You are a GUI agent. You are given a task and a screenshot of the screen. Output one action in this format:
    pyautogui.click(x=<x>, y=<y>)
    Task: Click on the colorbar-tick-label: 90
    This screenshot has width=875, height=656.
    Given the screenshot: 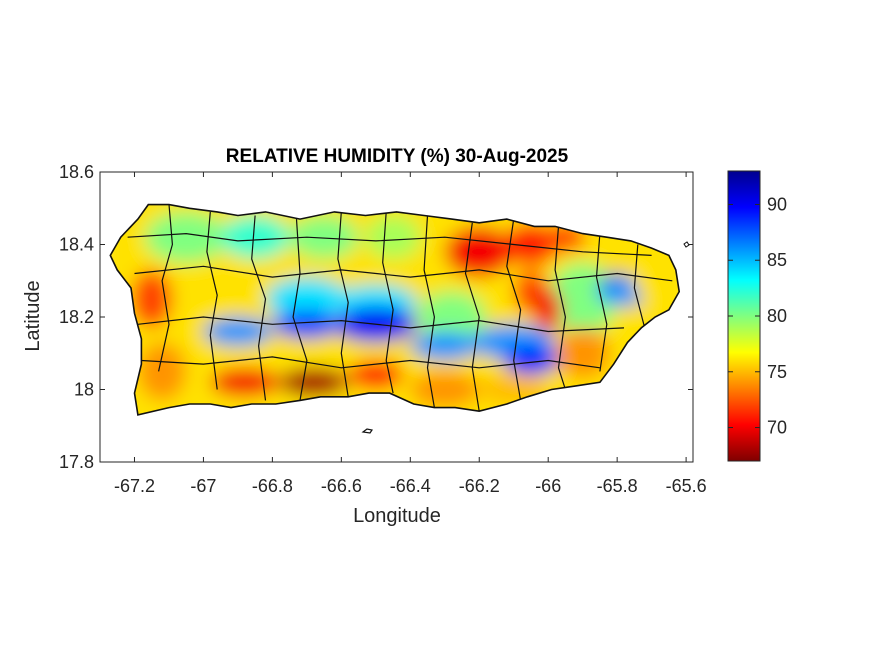 What is the action you would take?
    pyautogui.click(x=777, y=204)
    